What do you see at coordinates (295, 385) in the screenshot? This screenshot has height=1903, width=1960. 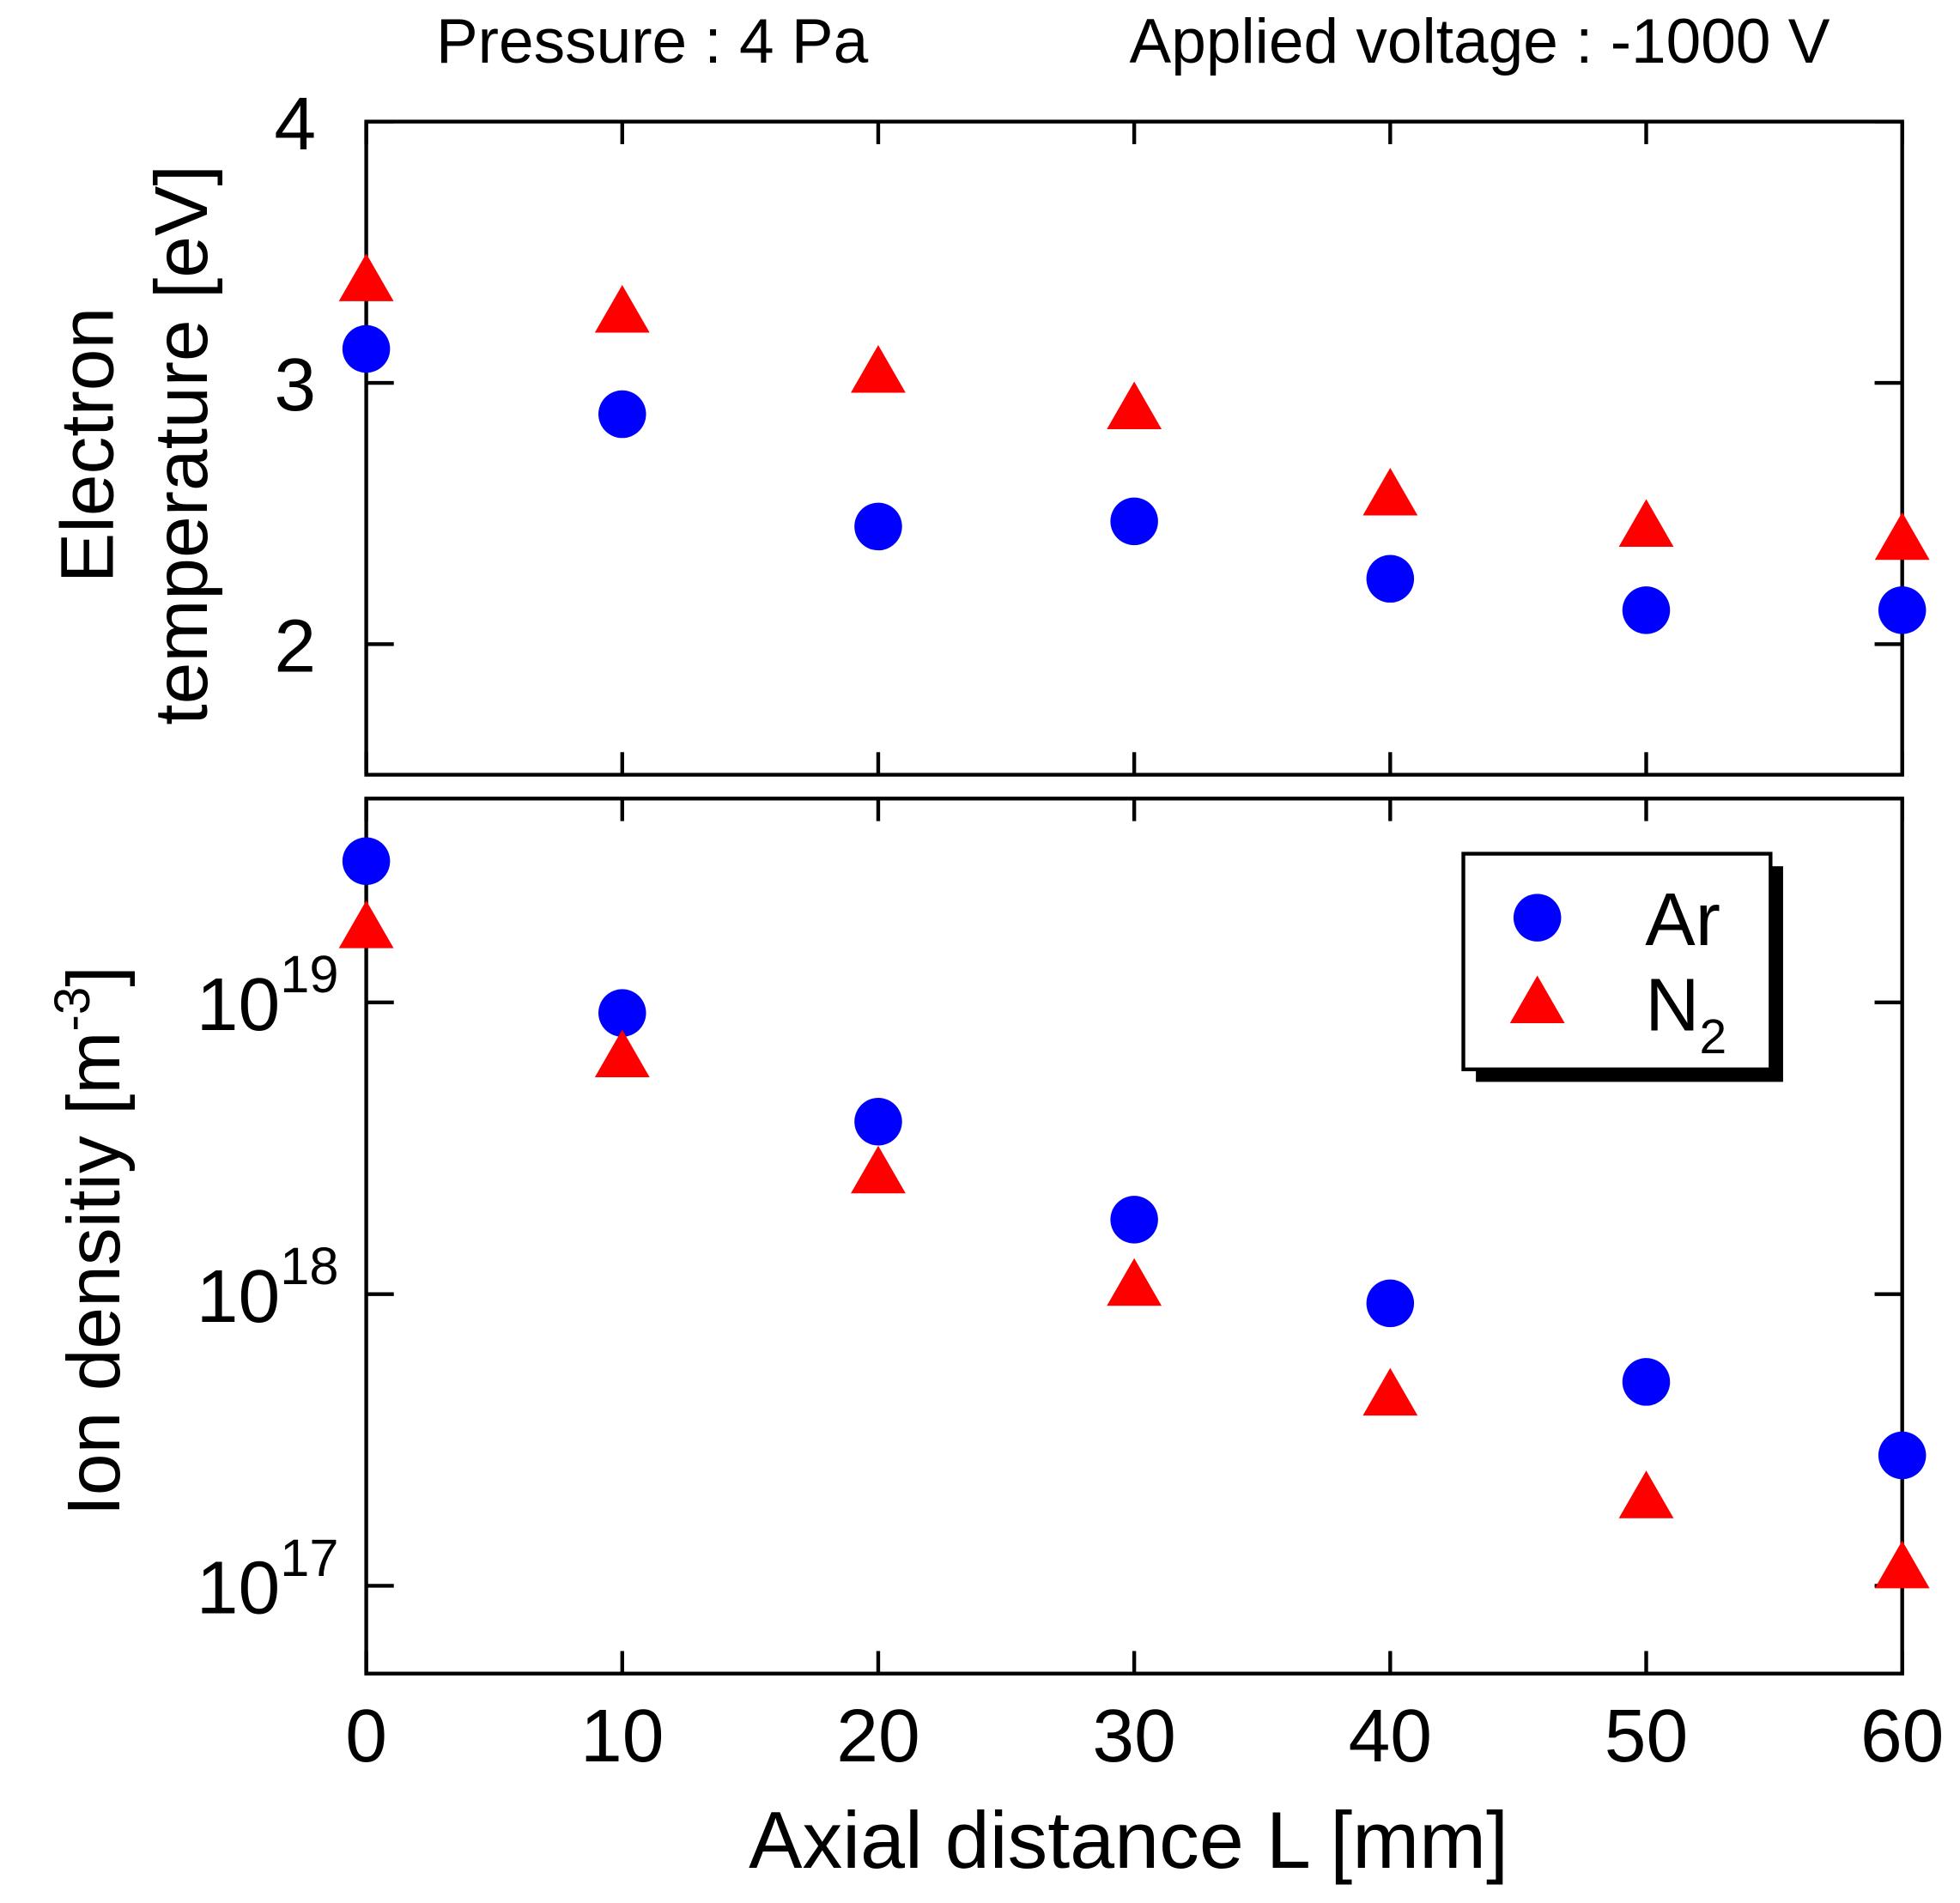 I see `y-tick-label: 3` at bounding box center [295, 385].